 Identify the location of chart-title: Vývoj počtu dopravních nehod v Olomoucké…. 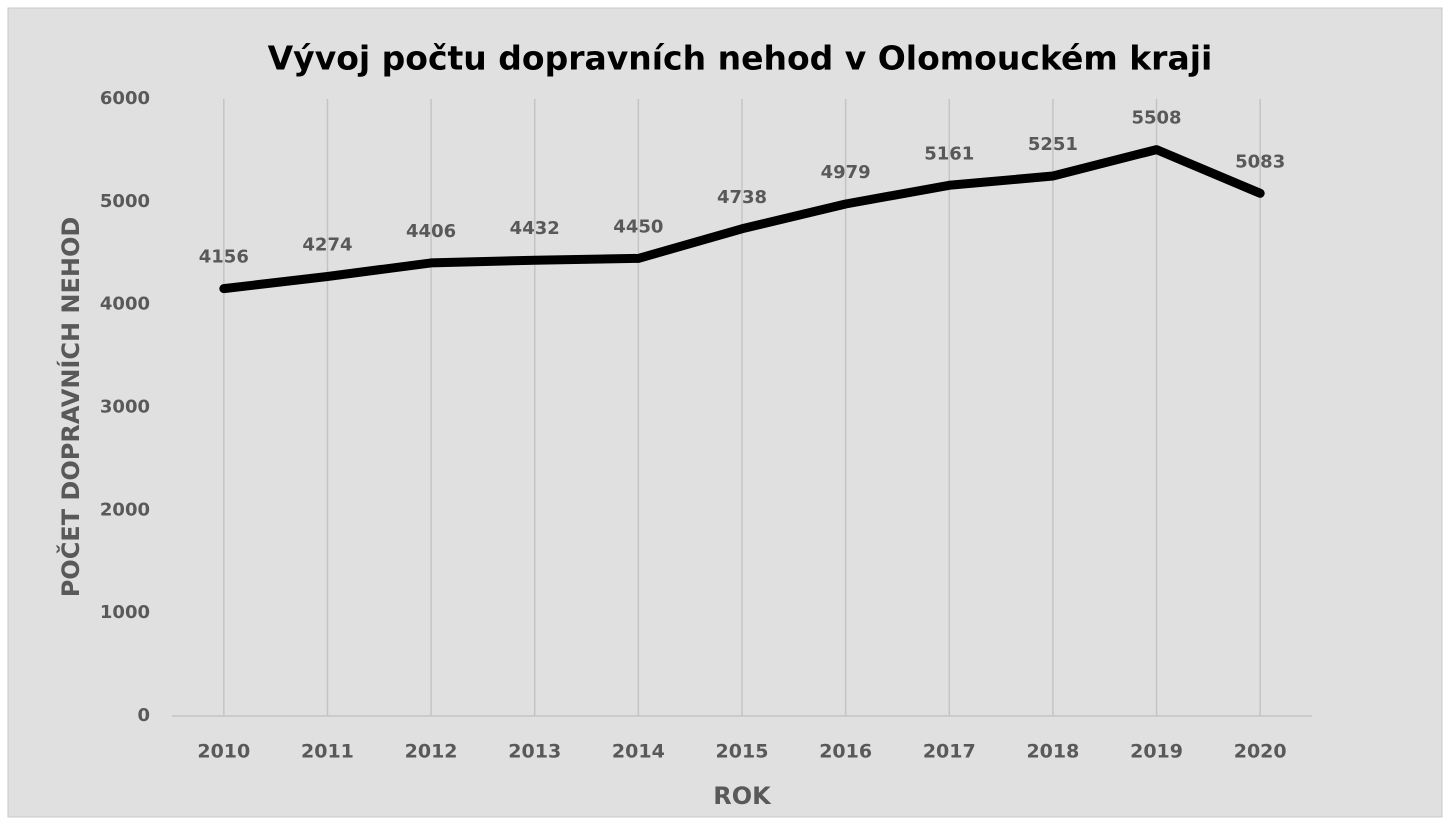
(740, 58).